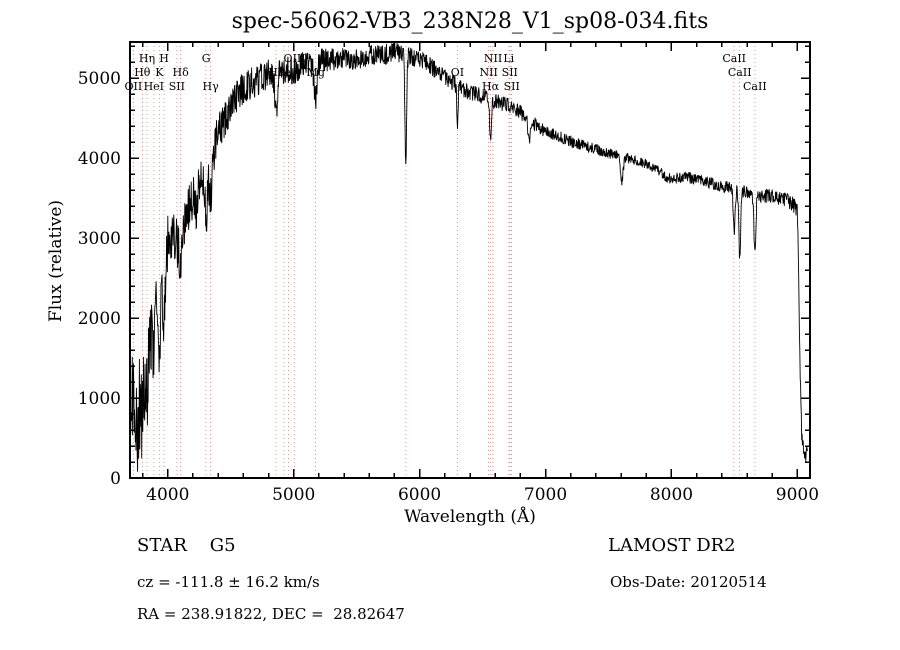 This screenshot has width=900, height=650. I want to click on svg-text: Hθ, so click(142, 72).